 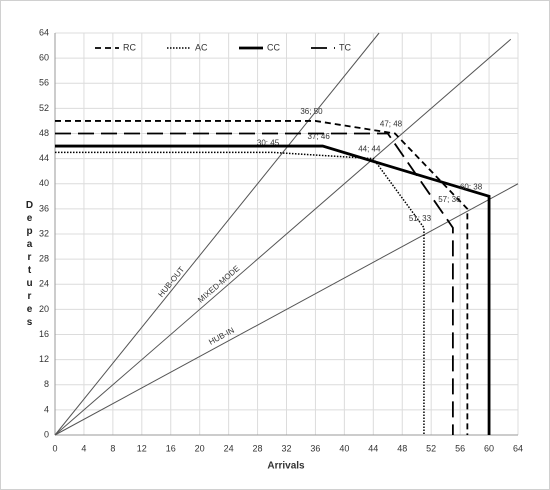 I want to click on x-axis-title: Arrivals, so click(x=286, y=466).